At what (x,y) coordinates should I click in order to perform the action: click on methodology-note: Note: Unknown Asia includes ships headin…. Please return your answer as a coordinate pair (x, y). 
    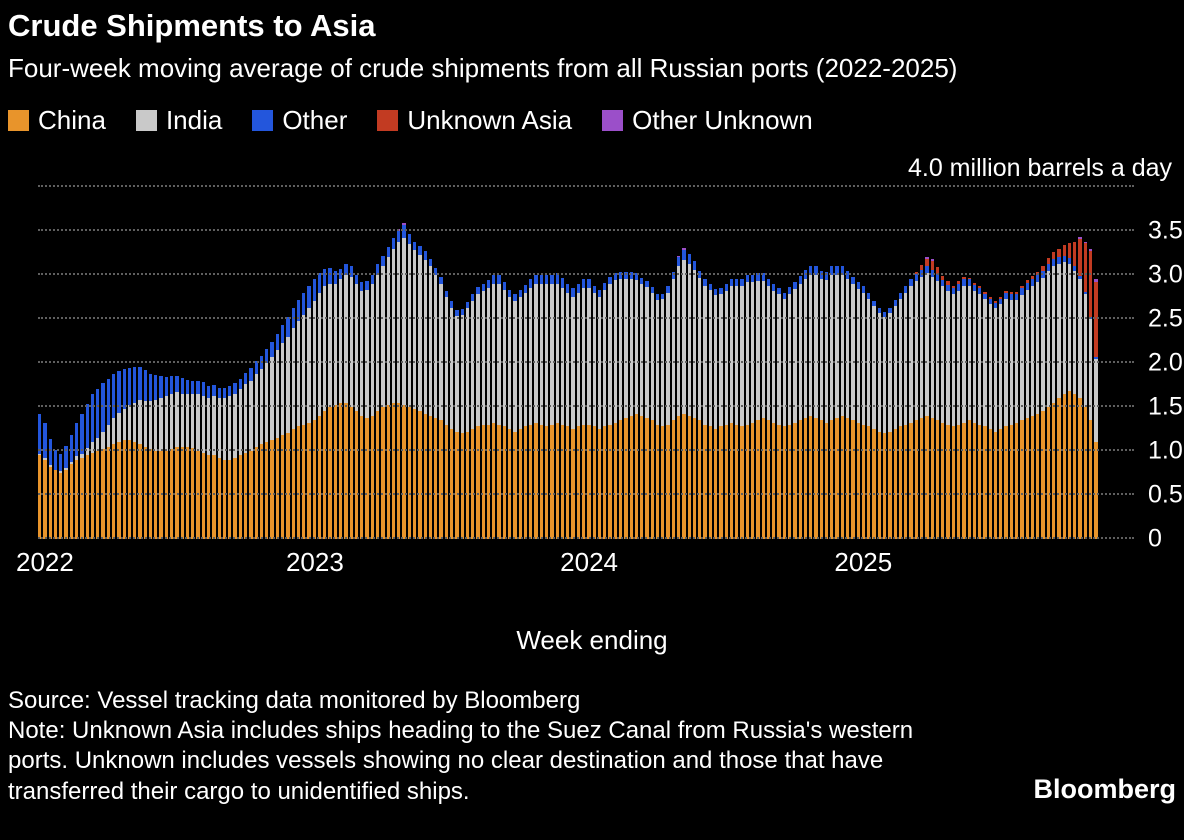
    Looking at the image, I should click on (461, 761).